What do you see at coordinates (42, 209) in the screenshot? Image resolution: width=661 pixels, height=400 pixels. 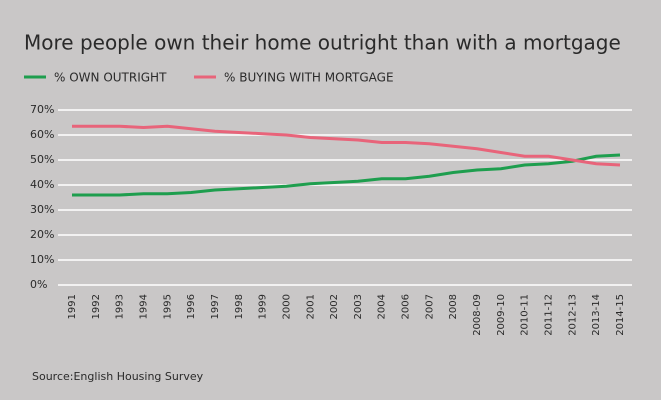 I see `y-tick-label: 30%` at bounding box center [42, 209].